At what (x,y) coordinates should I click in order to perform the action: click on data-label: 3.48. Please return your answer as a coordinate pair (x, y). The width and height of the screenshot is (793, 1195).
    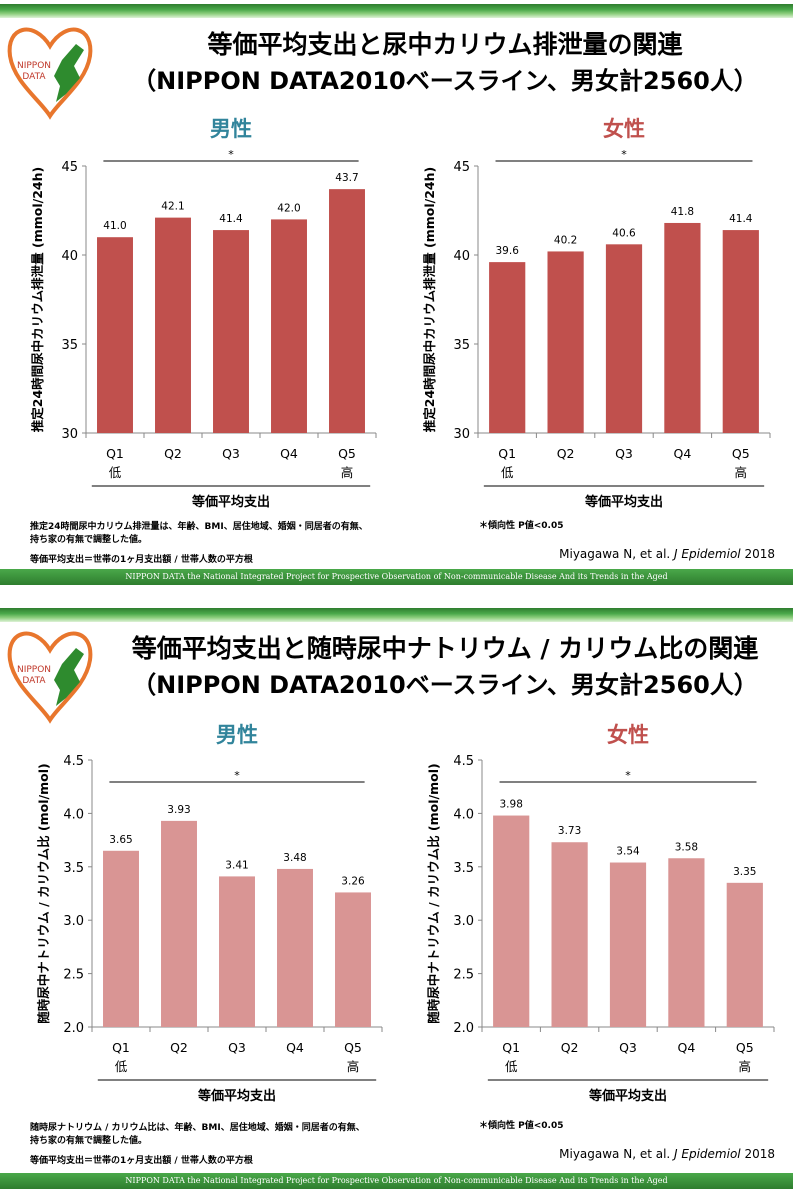
    Looking at the image, I should click on (294, 858).